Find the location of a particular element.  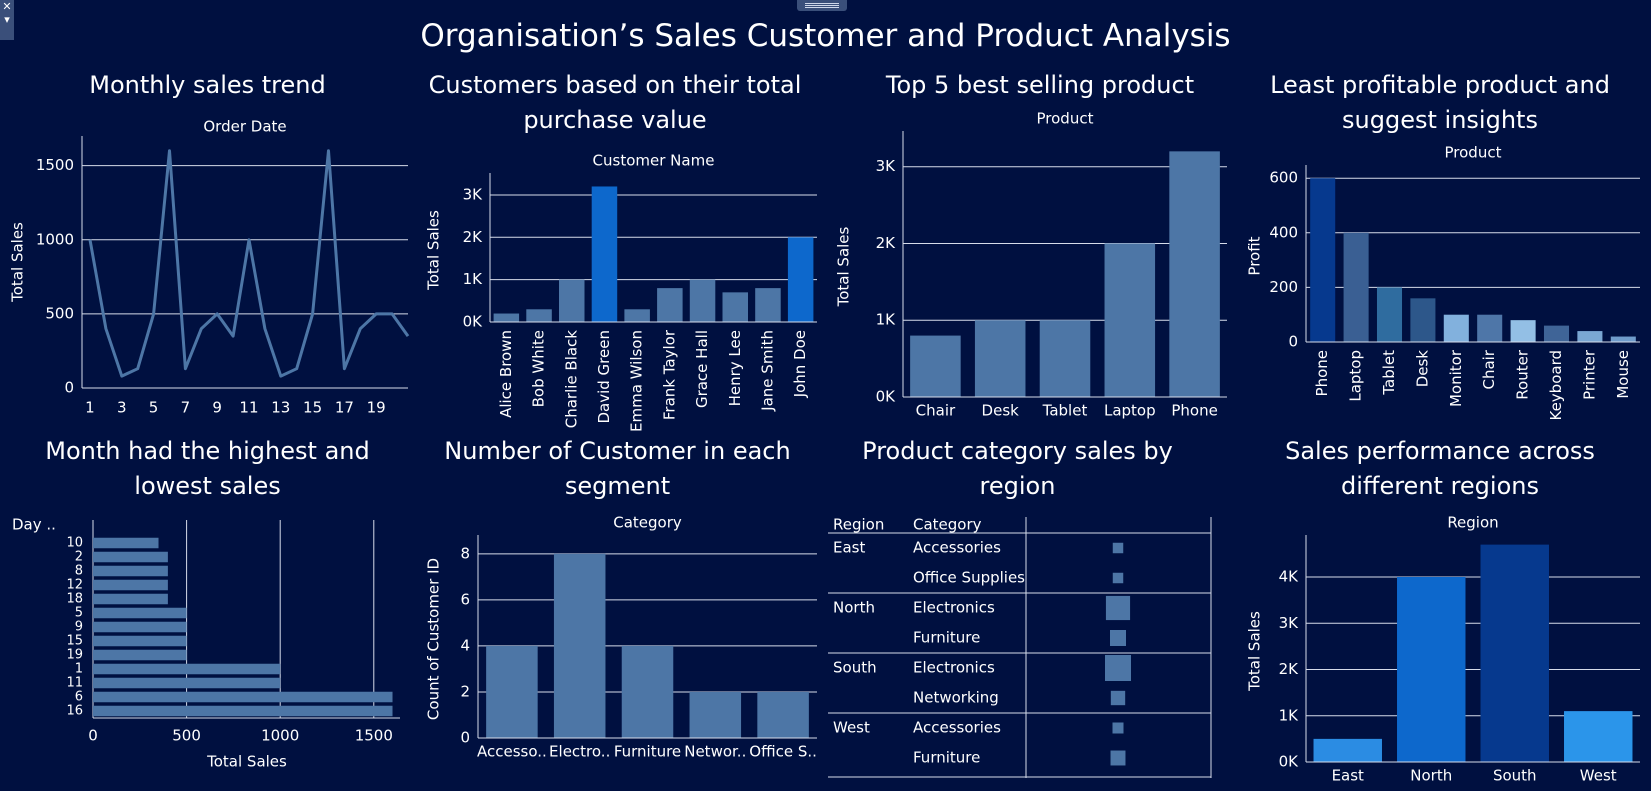

x-tick-least-profit-8: Printer is located at coordinates (1589, 374).